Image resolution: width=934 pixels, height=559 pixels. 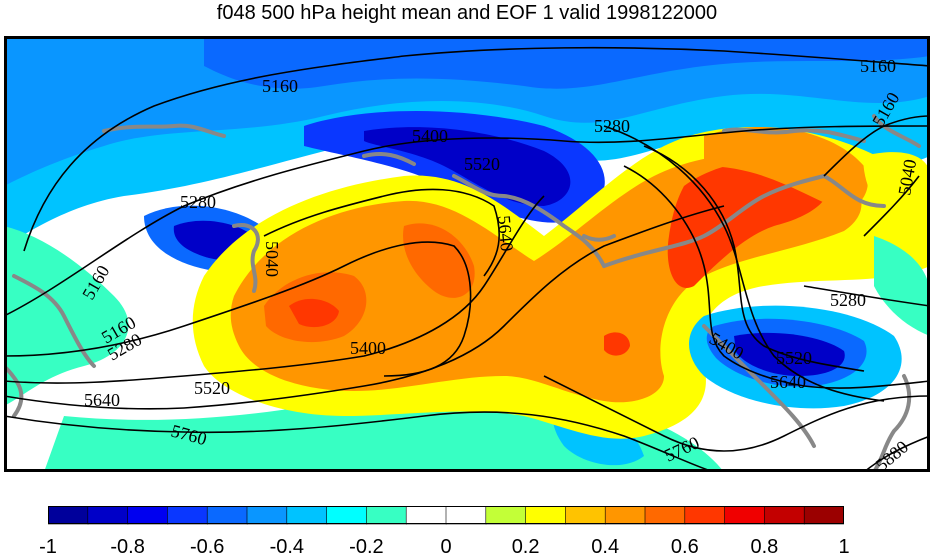 I want to click on colorbar-tick-label: 1, so click(x=844, y=547).